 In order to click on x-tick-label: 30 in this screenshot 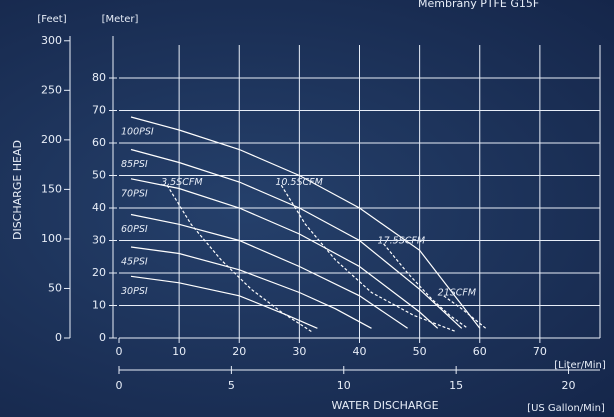, I will do `click(299, 351)`.